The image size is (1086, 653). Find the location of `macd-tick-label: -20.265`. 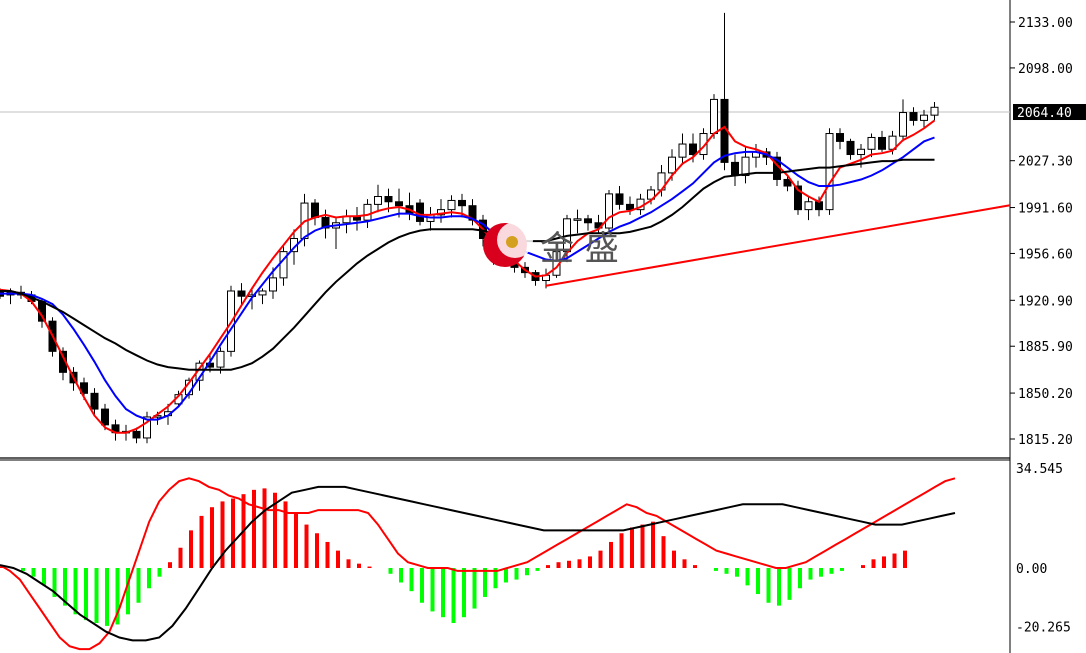

macd-tick-label: -20.265 is located at coordinates (1043, 628).